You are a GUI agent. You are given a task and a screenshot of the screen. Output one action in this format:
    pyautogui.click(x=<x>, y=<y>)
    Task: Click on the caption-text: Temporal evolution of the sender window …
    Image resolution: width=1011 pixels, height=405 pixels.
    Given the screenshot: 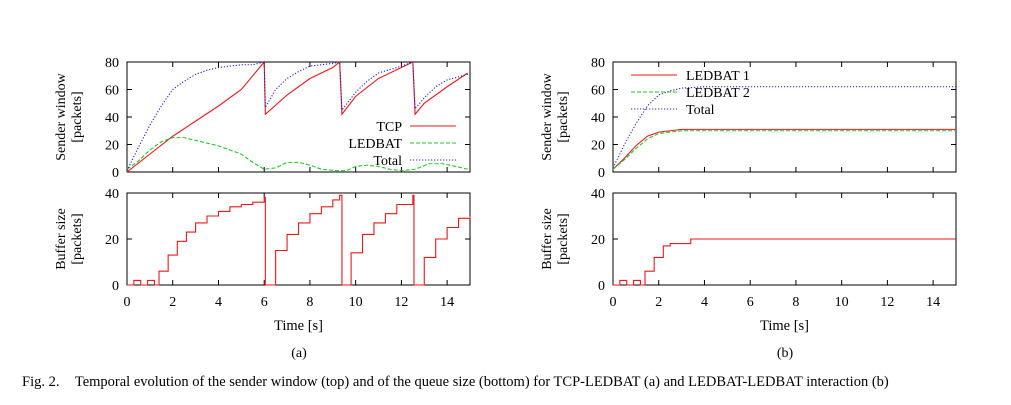 What is the action you would take?
    pyautogui.click(x=481, y=382)
    